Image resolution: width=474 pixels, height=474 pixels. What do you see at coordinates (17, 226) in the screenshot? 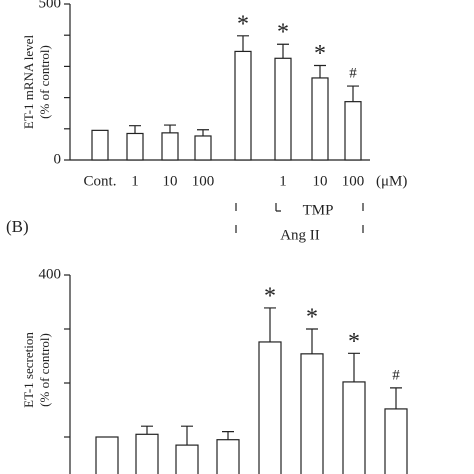
I see `panel-label: (B)` at bounding box center [17, 226].